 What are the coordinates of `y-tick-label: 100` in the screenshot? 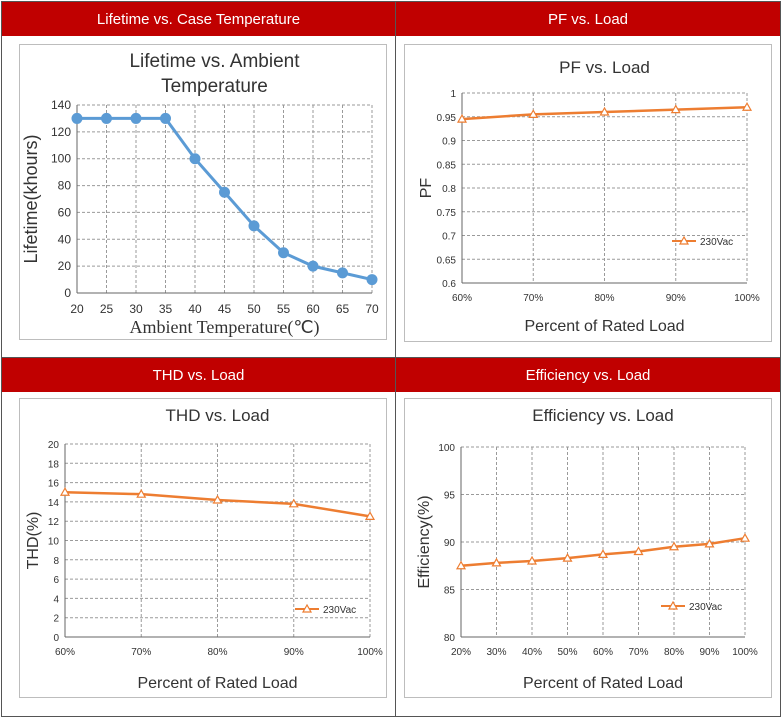 It's located at (61, 159).